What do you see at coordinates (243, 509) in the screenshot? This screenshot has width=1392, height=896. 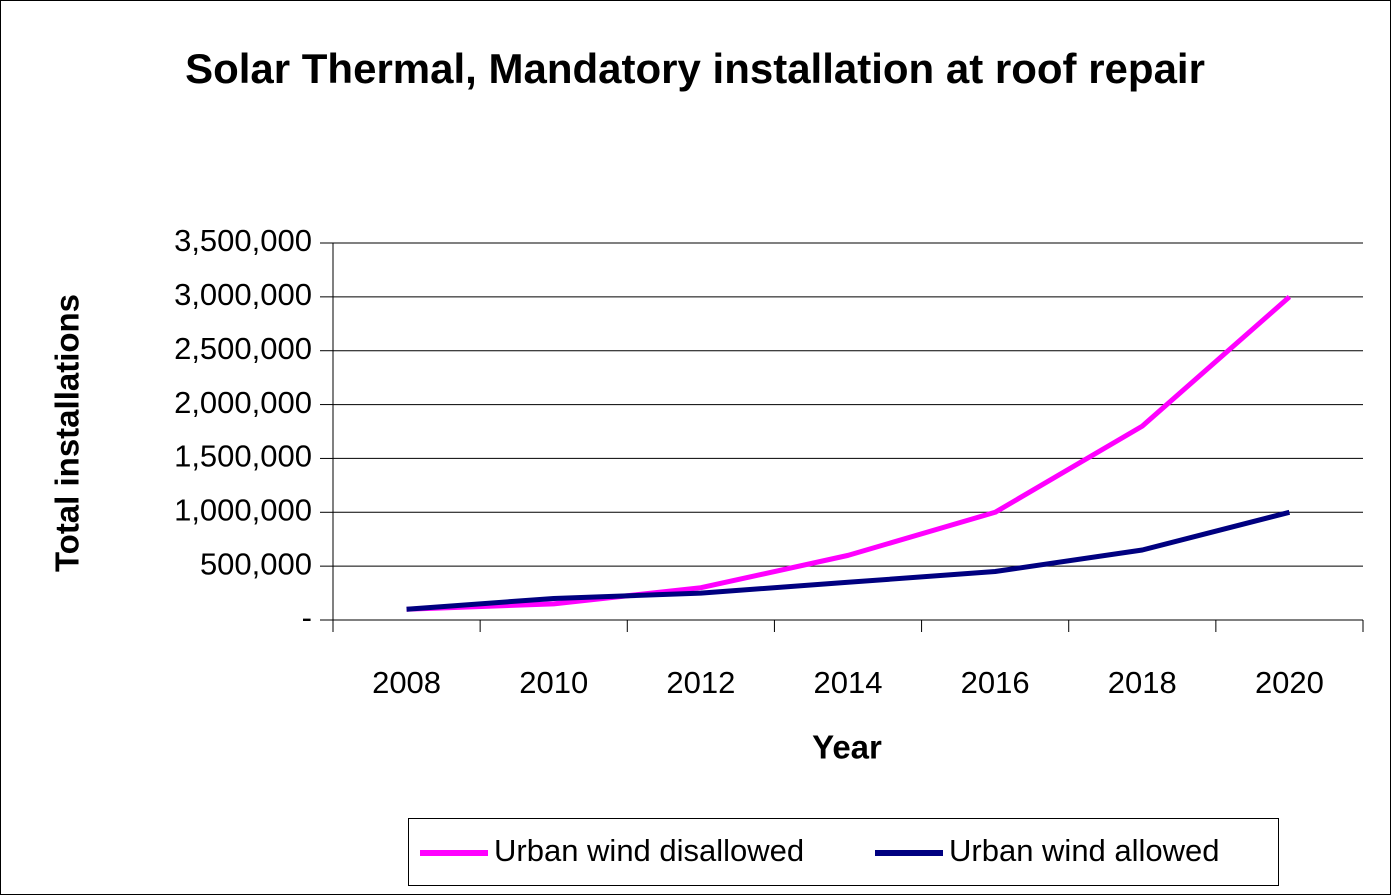 I see `y-tick-label: 1,000,000` at bounding box center [243, 509].